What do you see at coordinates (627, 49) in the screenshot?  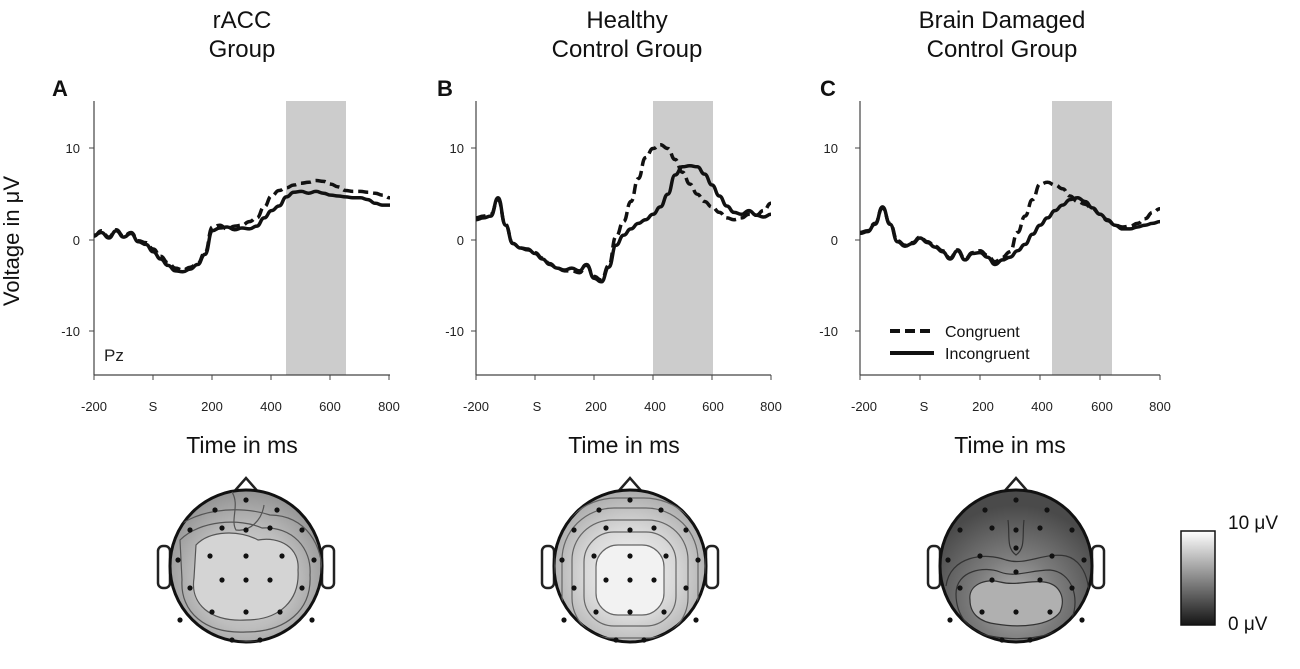 I see `group-title-b-line2: Control Group` at bounding box center [627, 49].